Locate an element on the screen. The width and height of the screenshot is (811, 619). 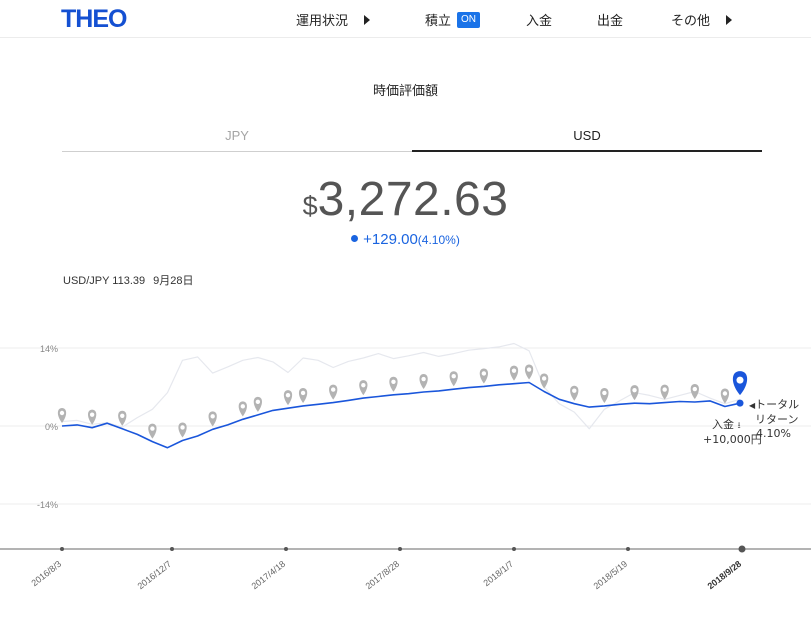
nav-other: その他 is located at coordinates (702, 19).